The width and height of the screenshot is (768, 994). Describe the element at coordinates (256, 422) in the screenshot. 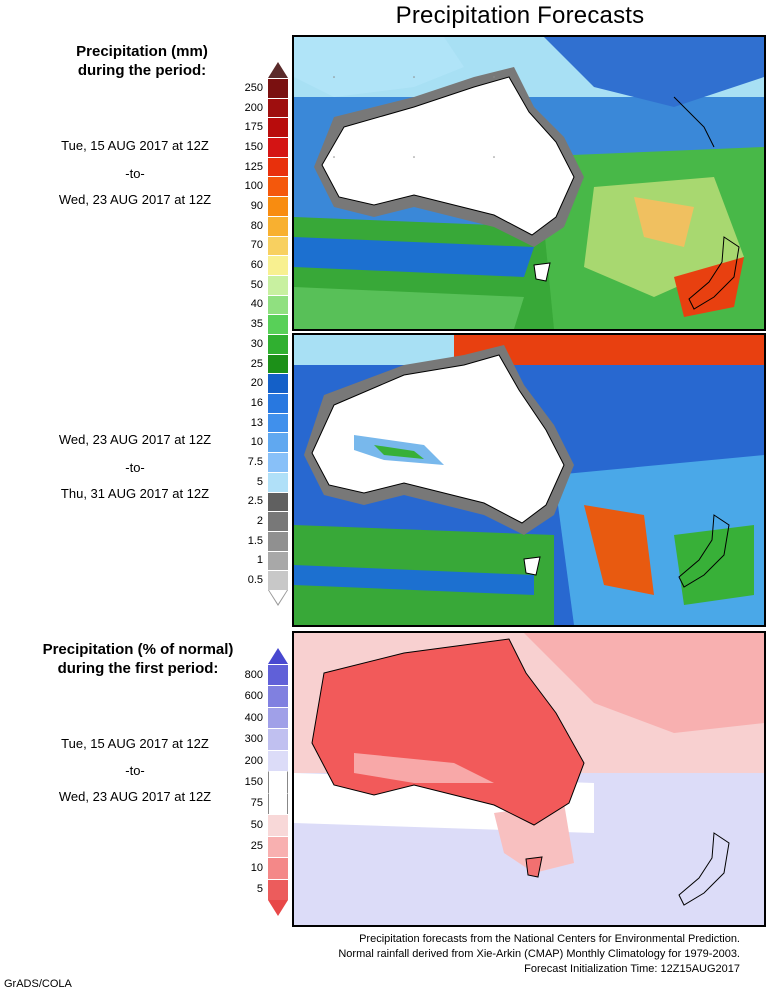

I see `colorbar-tick-label: 13` at that location.